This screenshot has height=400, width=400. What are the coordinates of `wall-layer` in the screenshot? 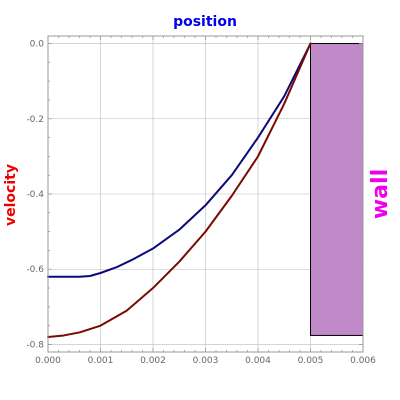 It's located at (337, 189).